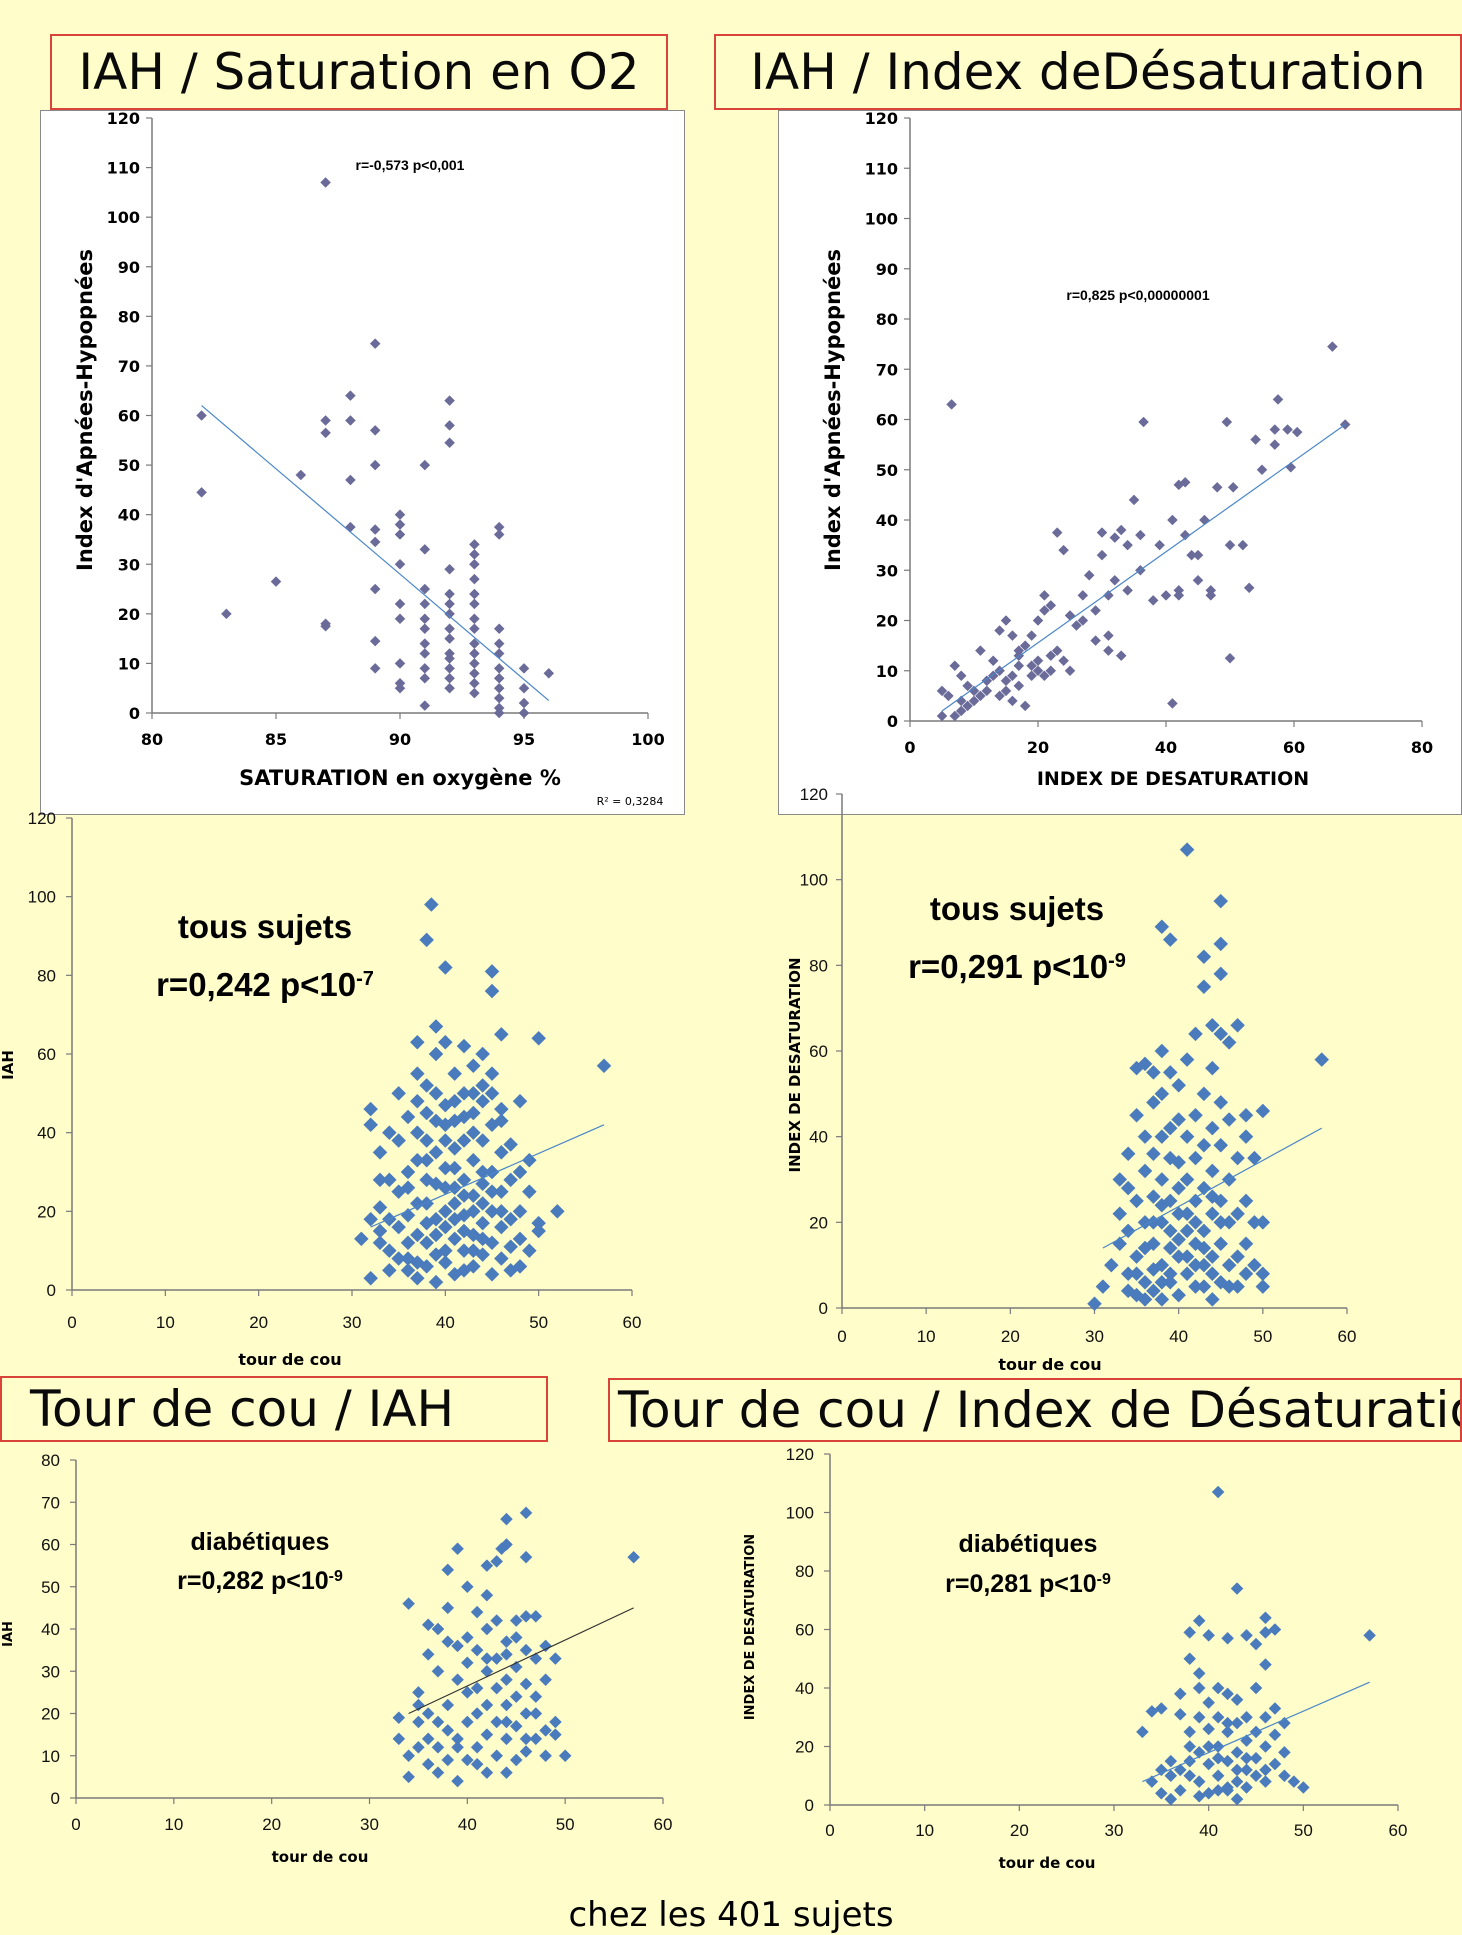 This screenshot has width=1462, height=1935. I want to click on x-tick-label: 0, so click(841, 1336).